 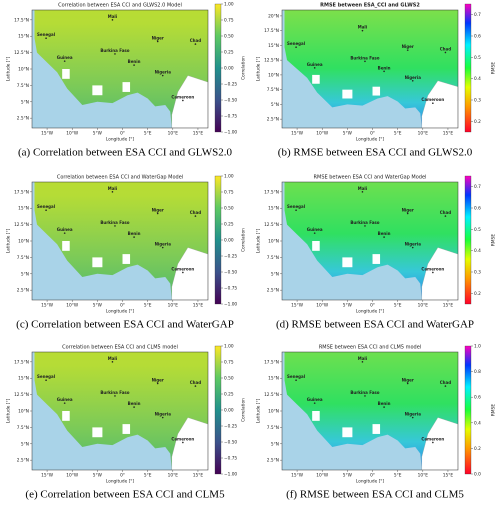 I want to click on x-tick-label: 0°, so click(x=122, y=134).